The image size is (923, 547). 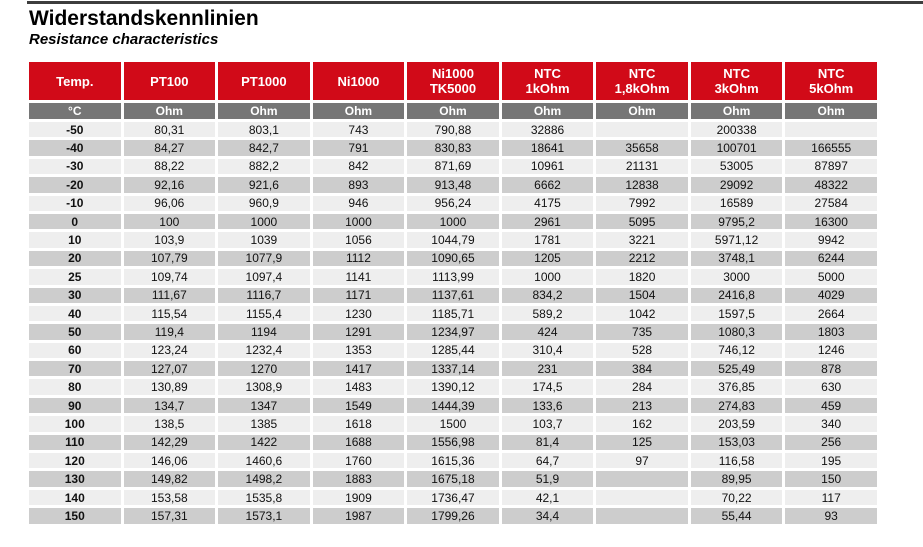 I want to click on temp-cell: 130, so click(x=75, y=479).